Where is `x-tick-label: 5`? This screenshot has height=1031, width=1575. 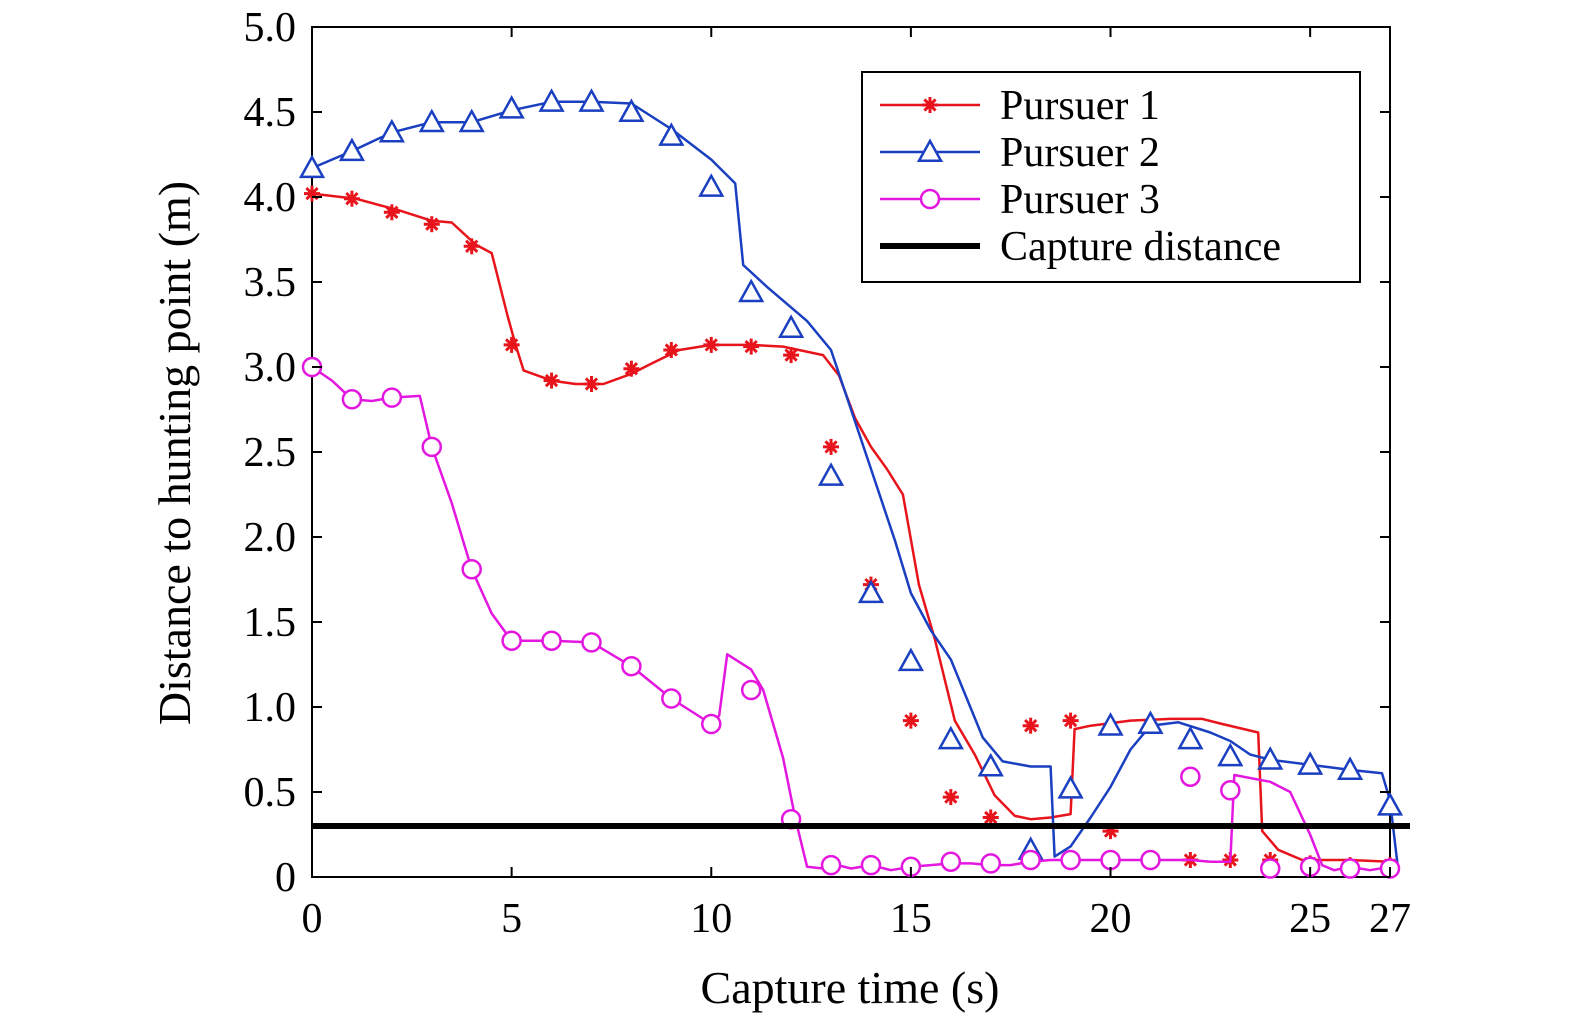 x-tick-label: 5 is located at coordinates (511, 919).